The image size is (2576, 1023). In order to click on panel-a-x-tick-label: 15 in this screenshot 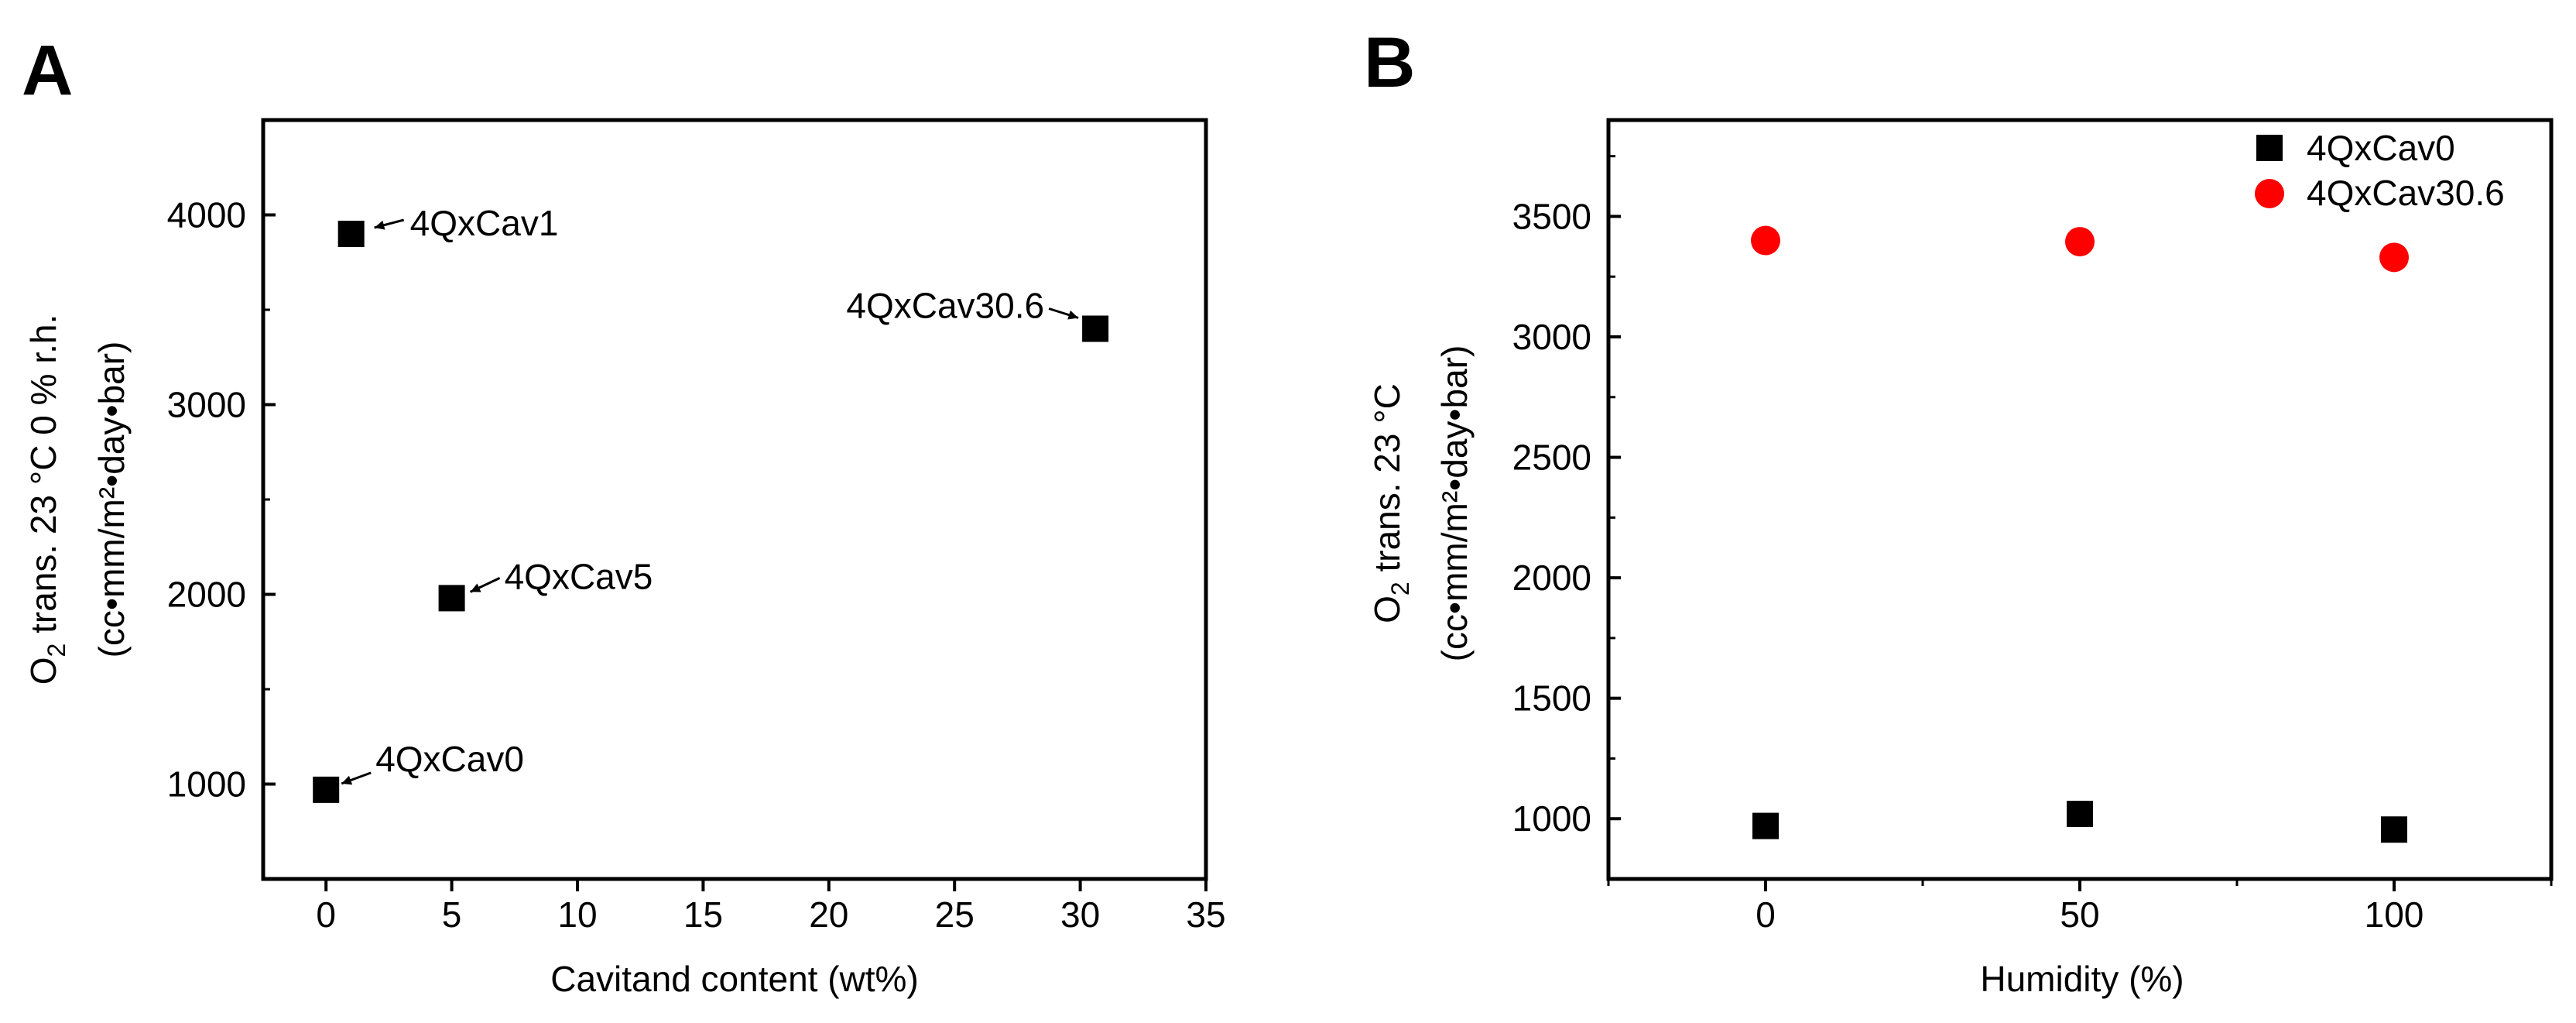, I will do `click(703, 914)`.